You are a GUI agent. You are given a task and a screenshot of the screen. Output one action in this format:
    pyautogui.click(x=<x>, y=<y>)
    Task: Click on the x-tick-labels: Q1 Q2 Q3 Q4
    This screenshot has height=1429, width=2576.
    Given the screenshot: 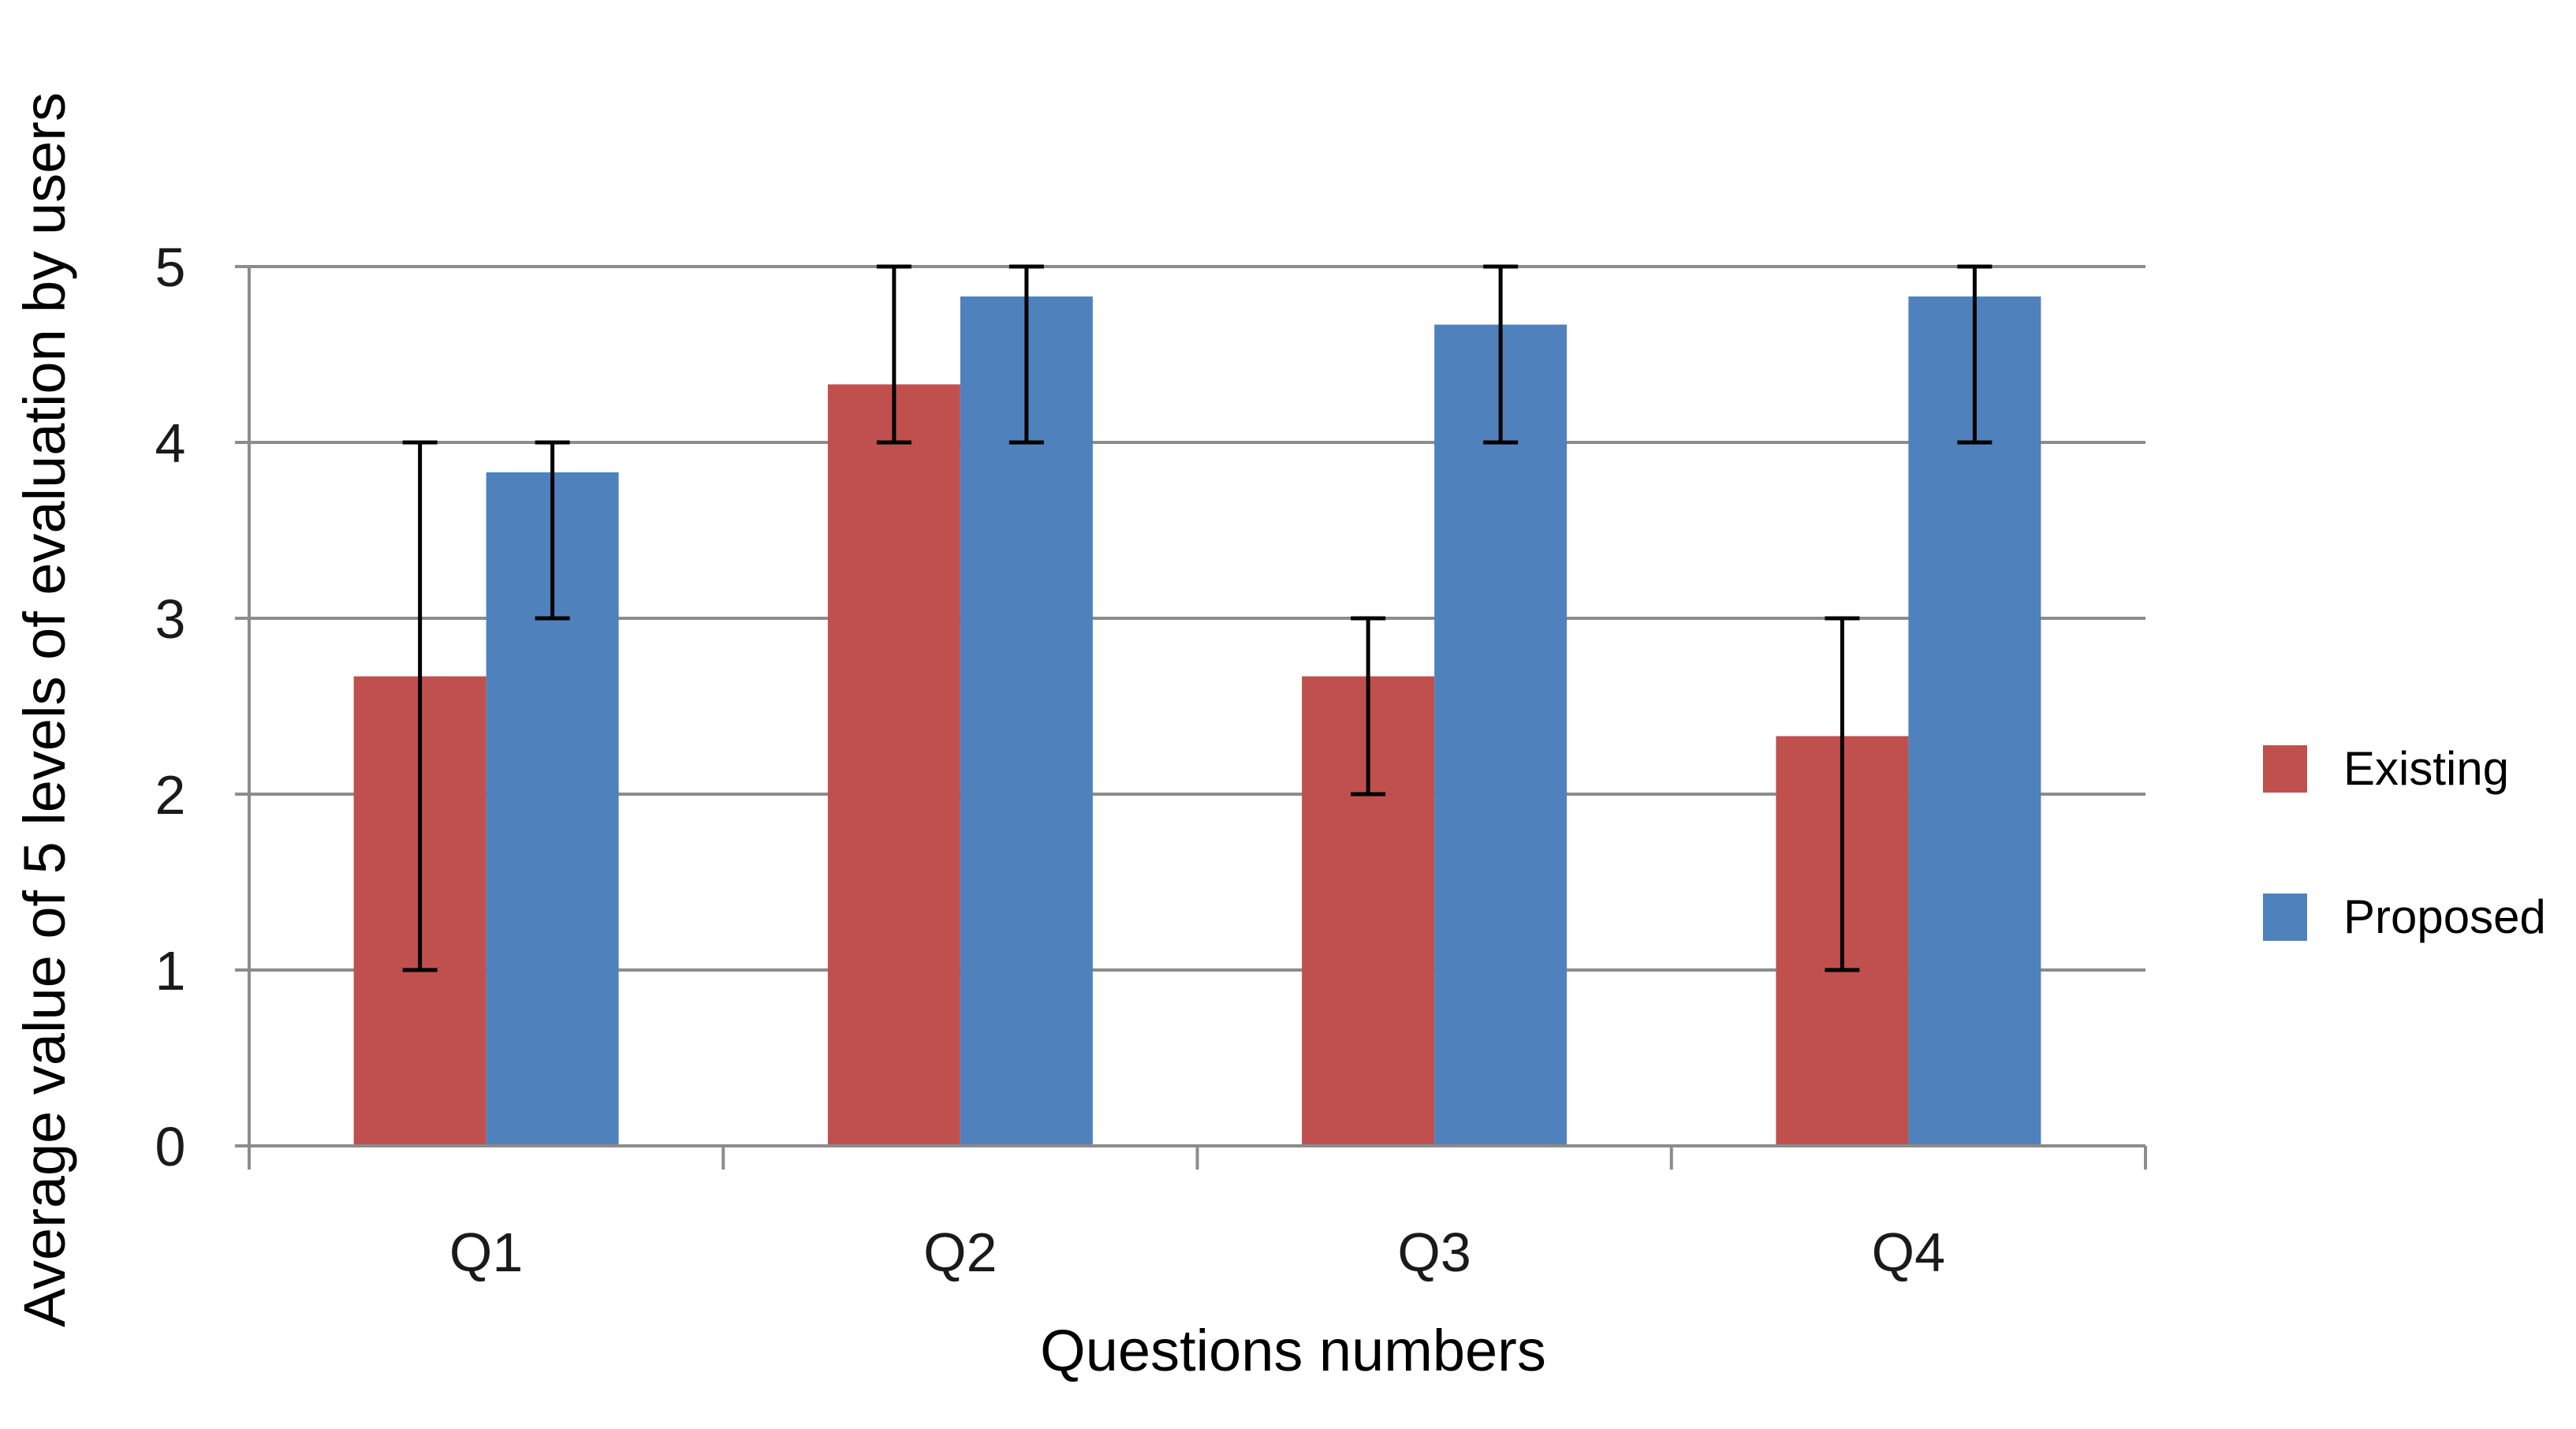 What is the action you would take?
    pyautogui.click(x=1197, y=1252)
    